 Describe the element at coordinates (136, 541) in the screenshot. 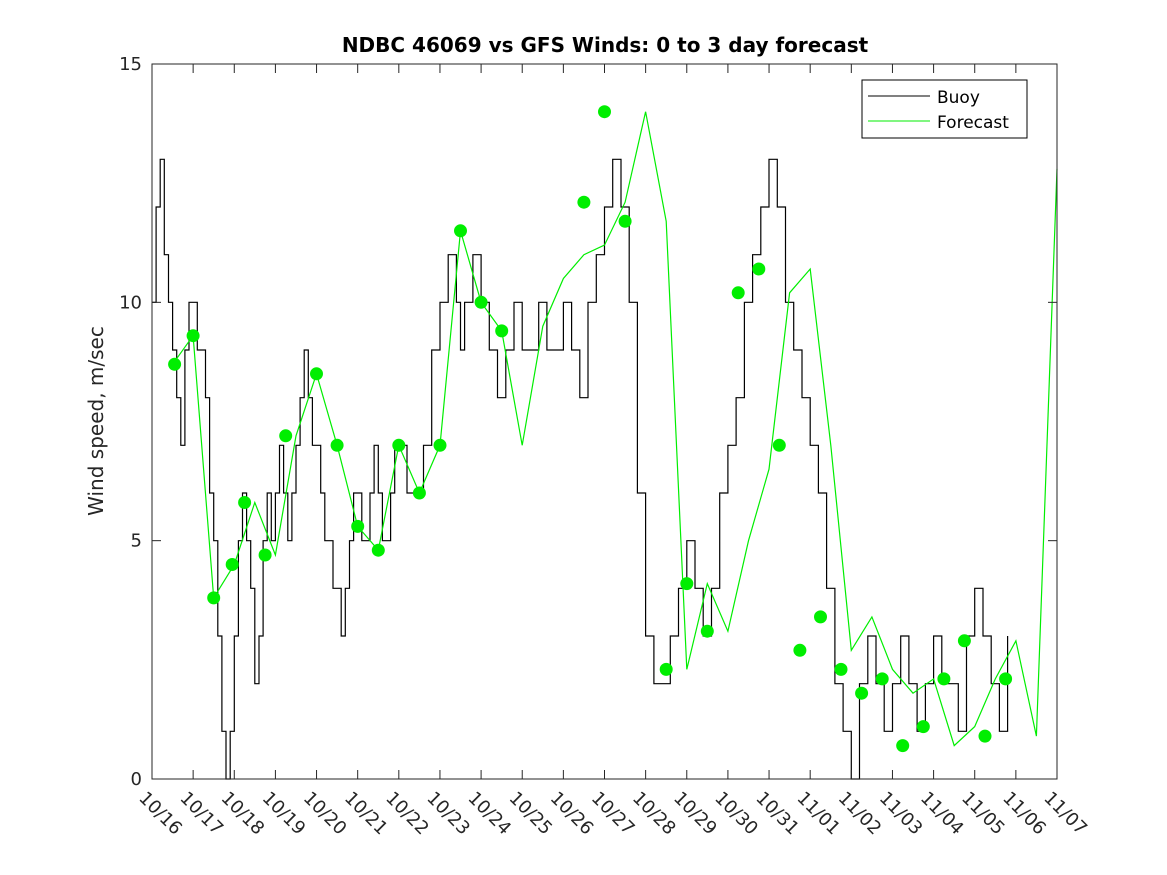

I see `y-tick-label: 5` at that location.